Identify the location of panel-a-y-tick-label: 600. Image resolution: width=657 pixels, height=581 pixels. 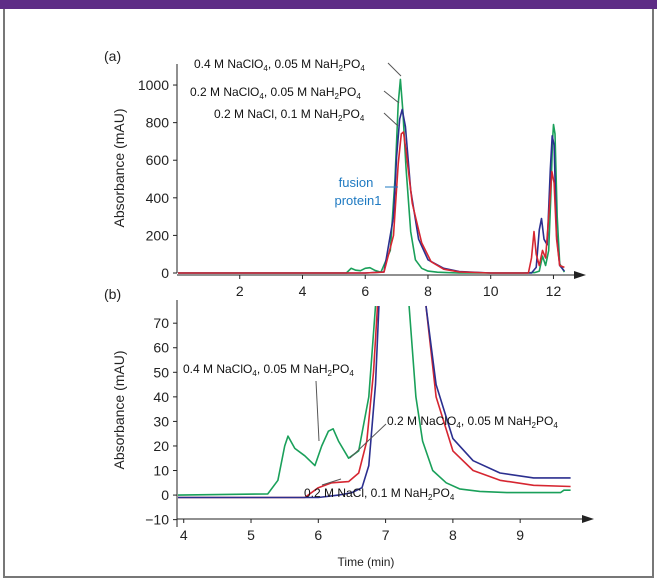
(158, 160).